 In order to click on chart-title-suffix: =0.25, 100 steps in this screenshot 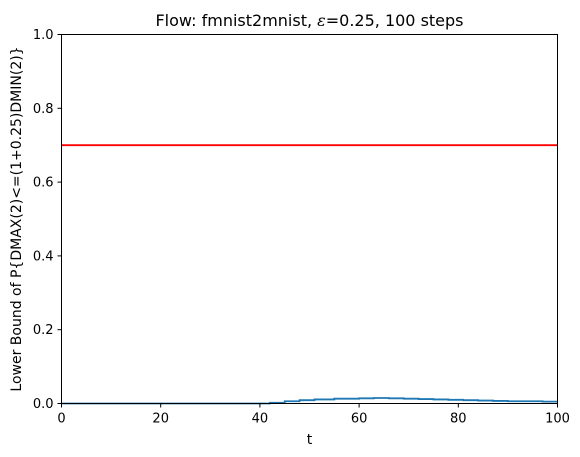, I will do `click(395, 20)`.